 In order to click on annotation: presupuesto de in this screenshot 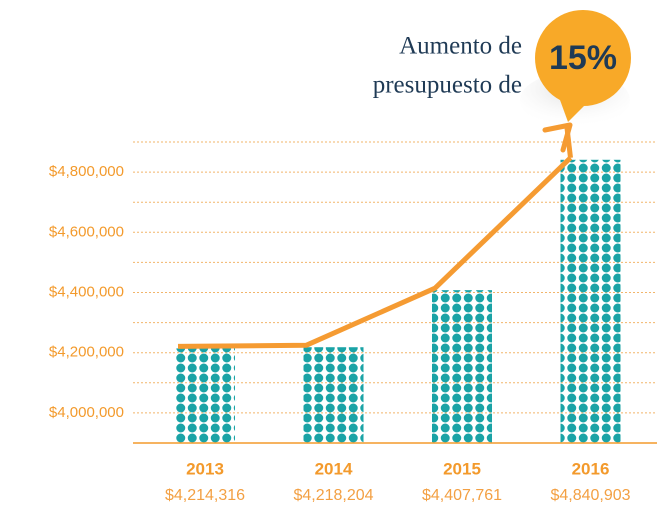, I will do `click(447, 85)`.